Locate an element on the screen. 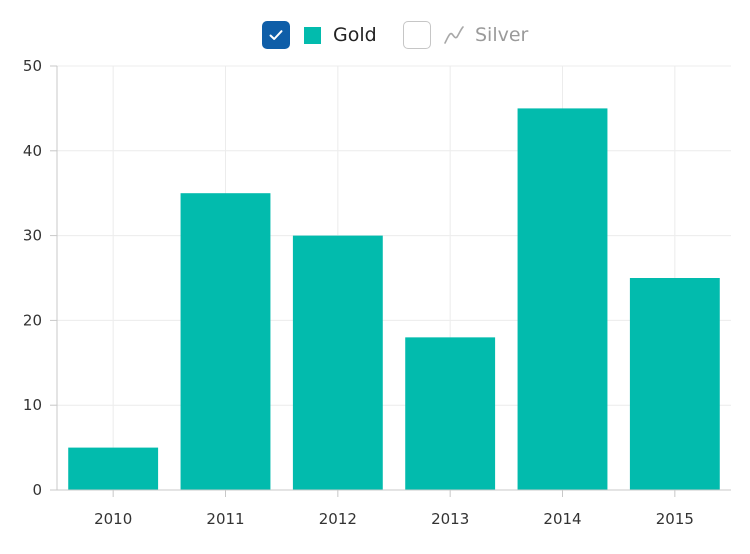 This screenshot has width=750, height=554. chart-legend: Gold Silver is located at coordinates (375, 35).